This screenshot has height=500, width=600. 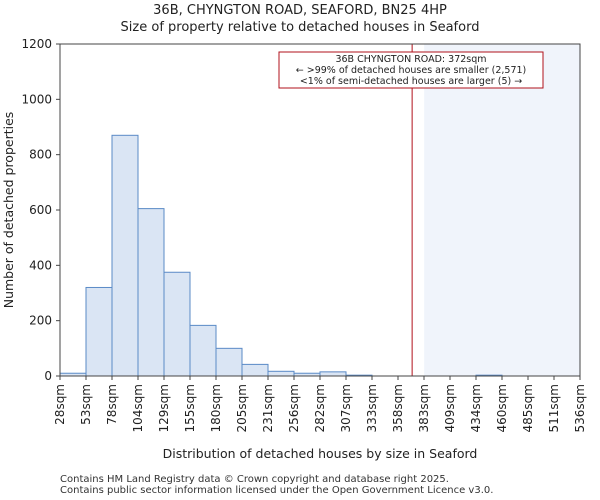 I want to click on y-tick-label: 1000, so click(x=36, y=99).